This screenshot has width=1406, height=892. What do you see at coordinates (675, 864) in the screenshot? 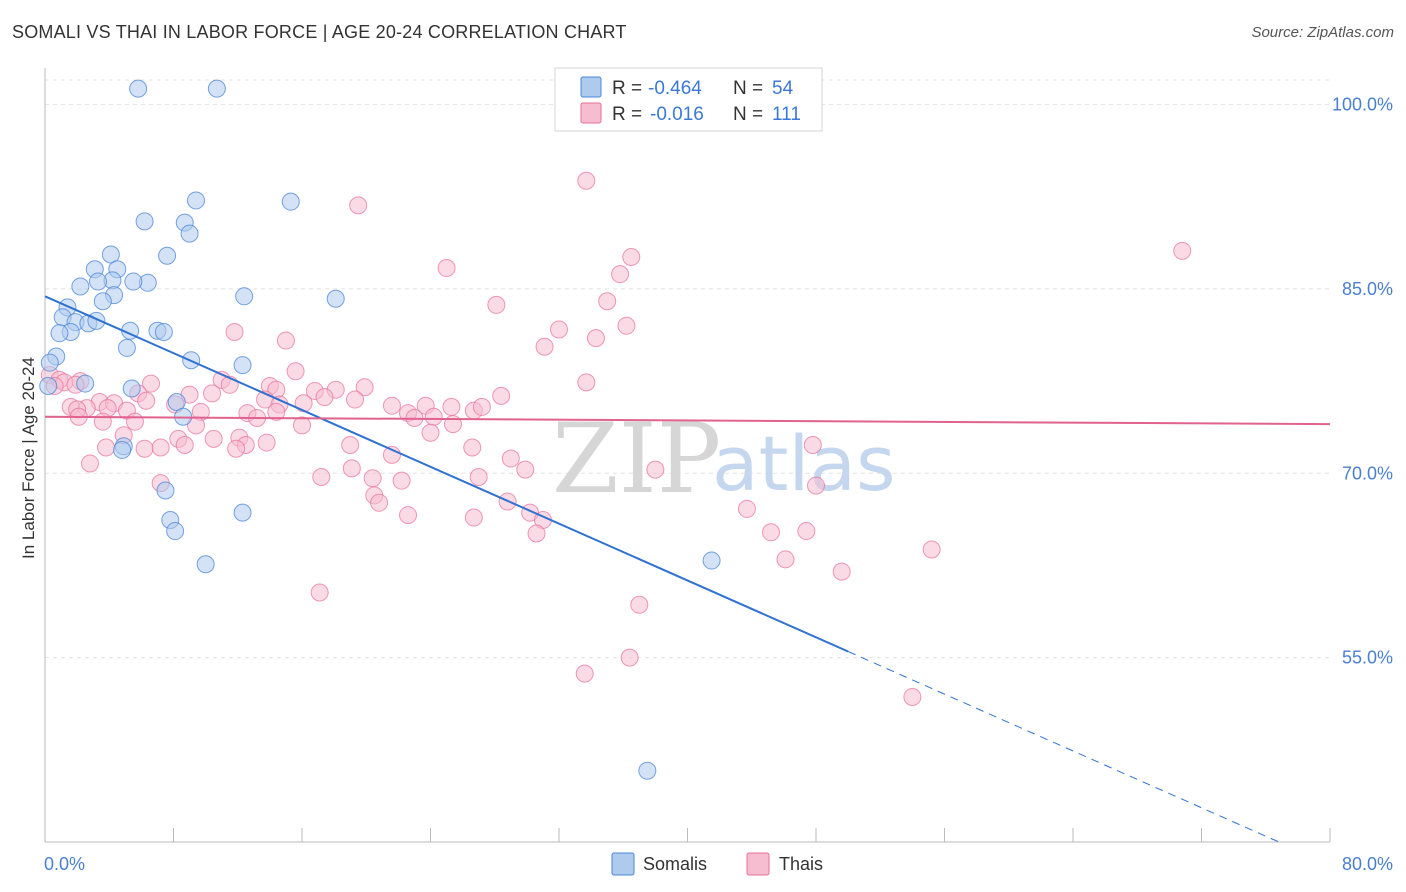
I see `bottom-legend-somali-label: Somalis` at bounding box center [675, 864].